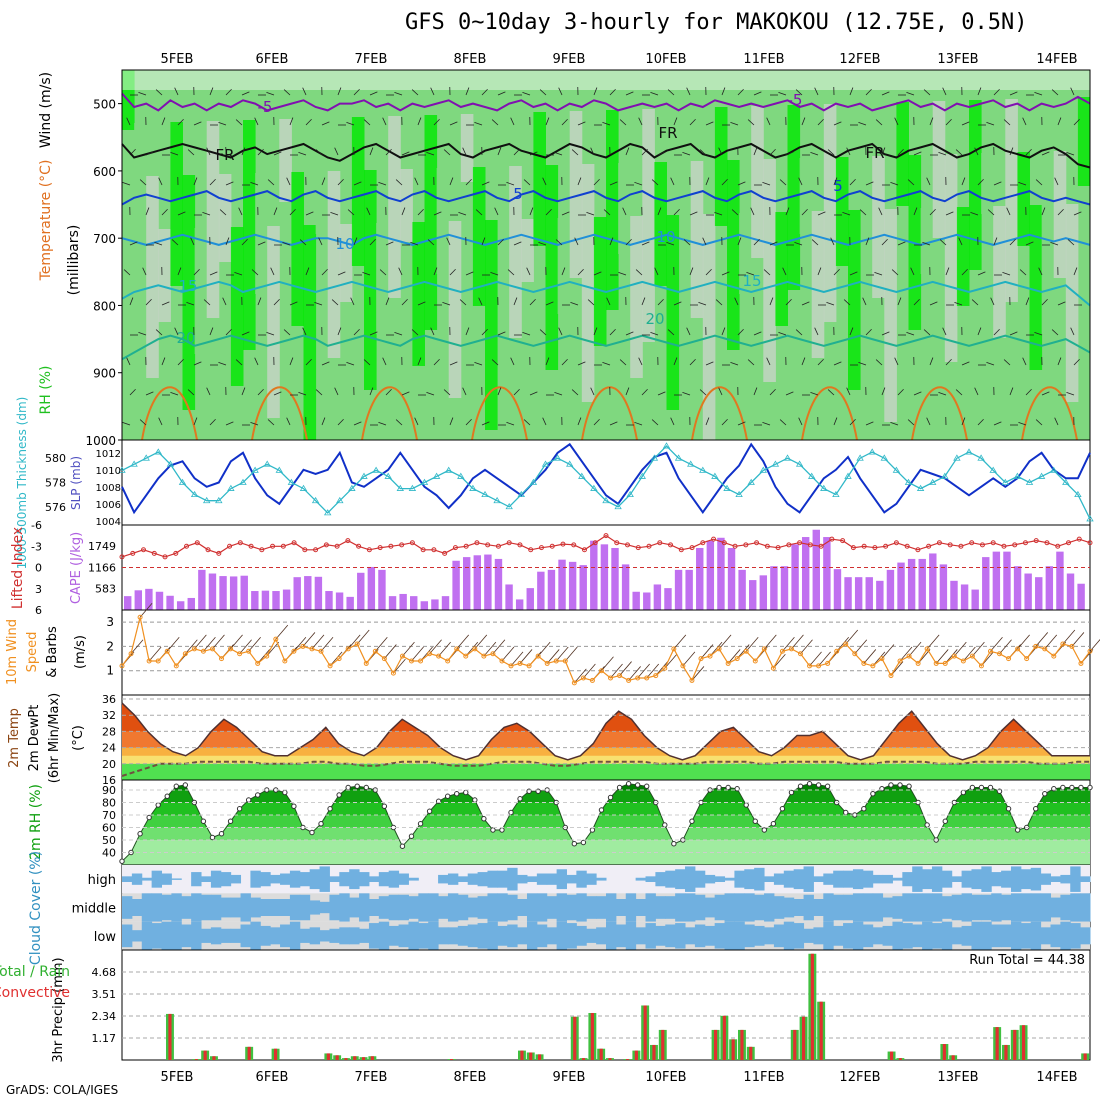  Describe the element at coordinates (763, 59) in the screenshot. I see `x-tick-label-top: 11FEB` at that location.